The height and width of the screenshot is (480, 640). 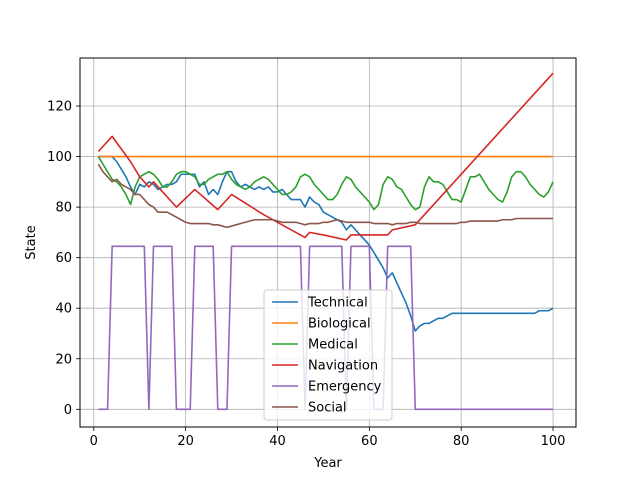 I want to click on x-axis-ticks: 0 20 40 60 80 100, so click(x=328, y=438).